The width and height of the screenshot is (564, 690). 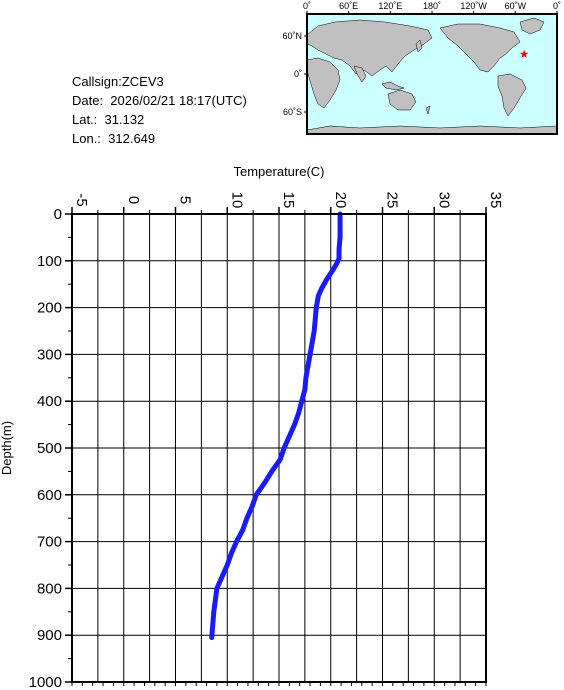 I want to click on map-lat-label: 0˚, so click(x=298, y=74).